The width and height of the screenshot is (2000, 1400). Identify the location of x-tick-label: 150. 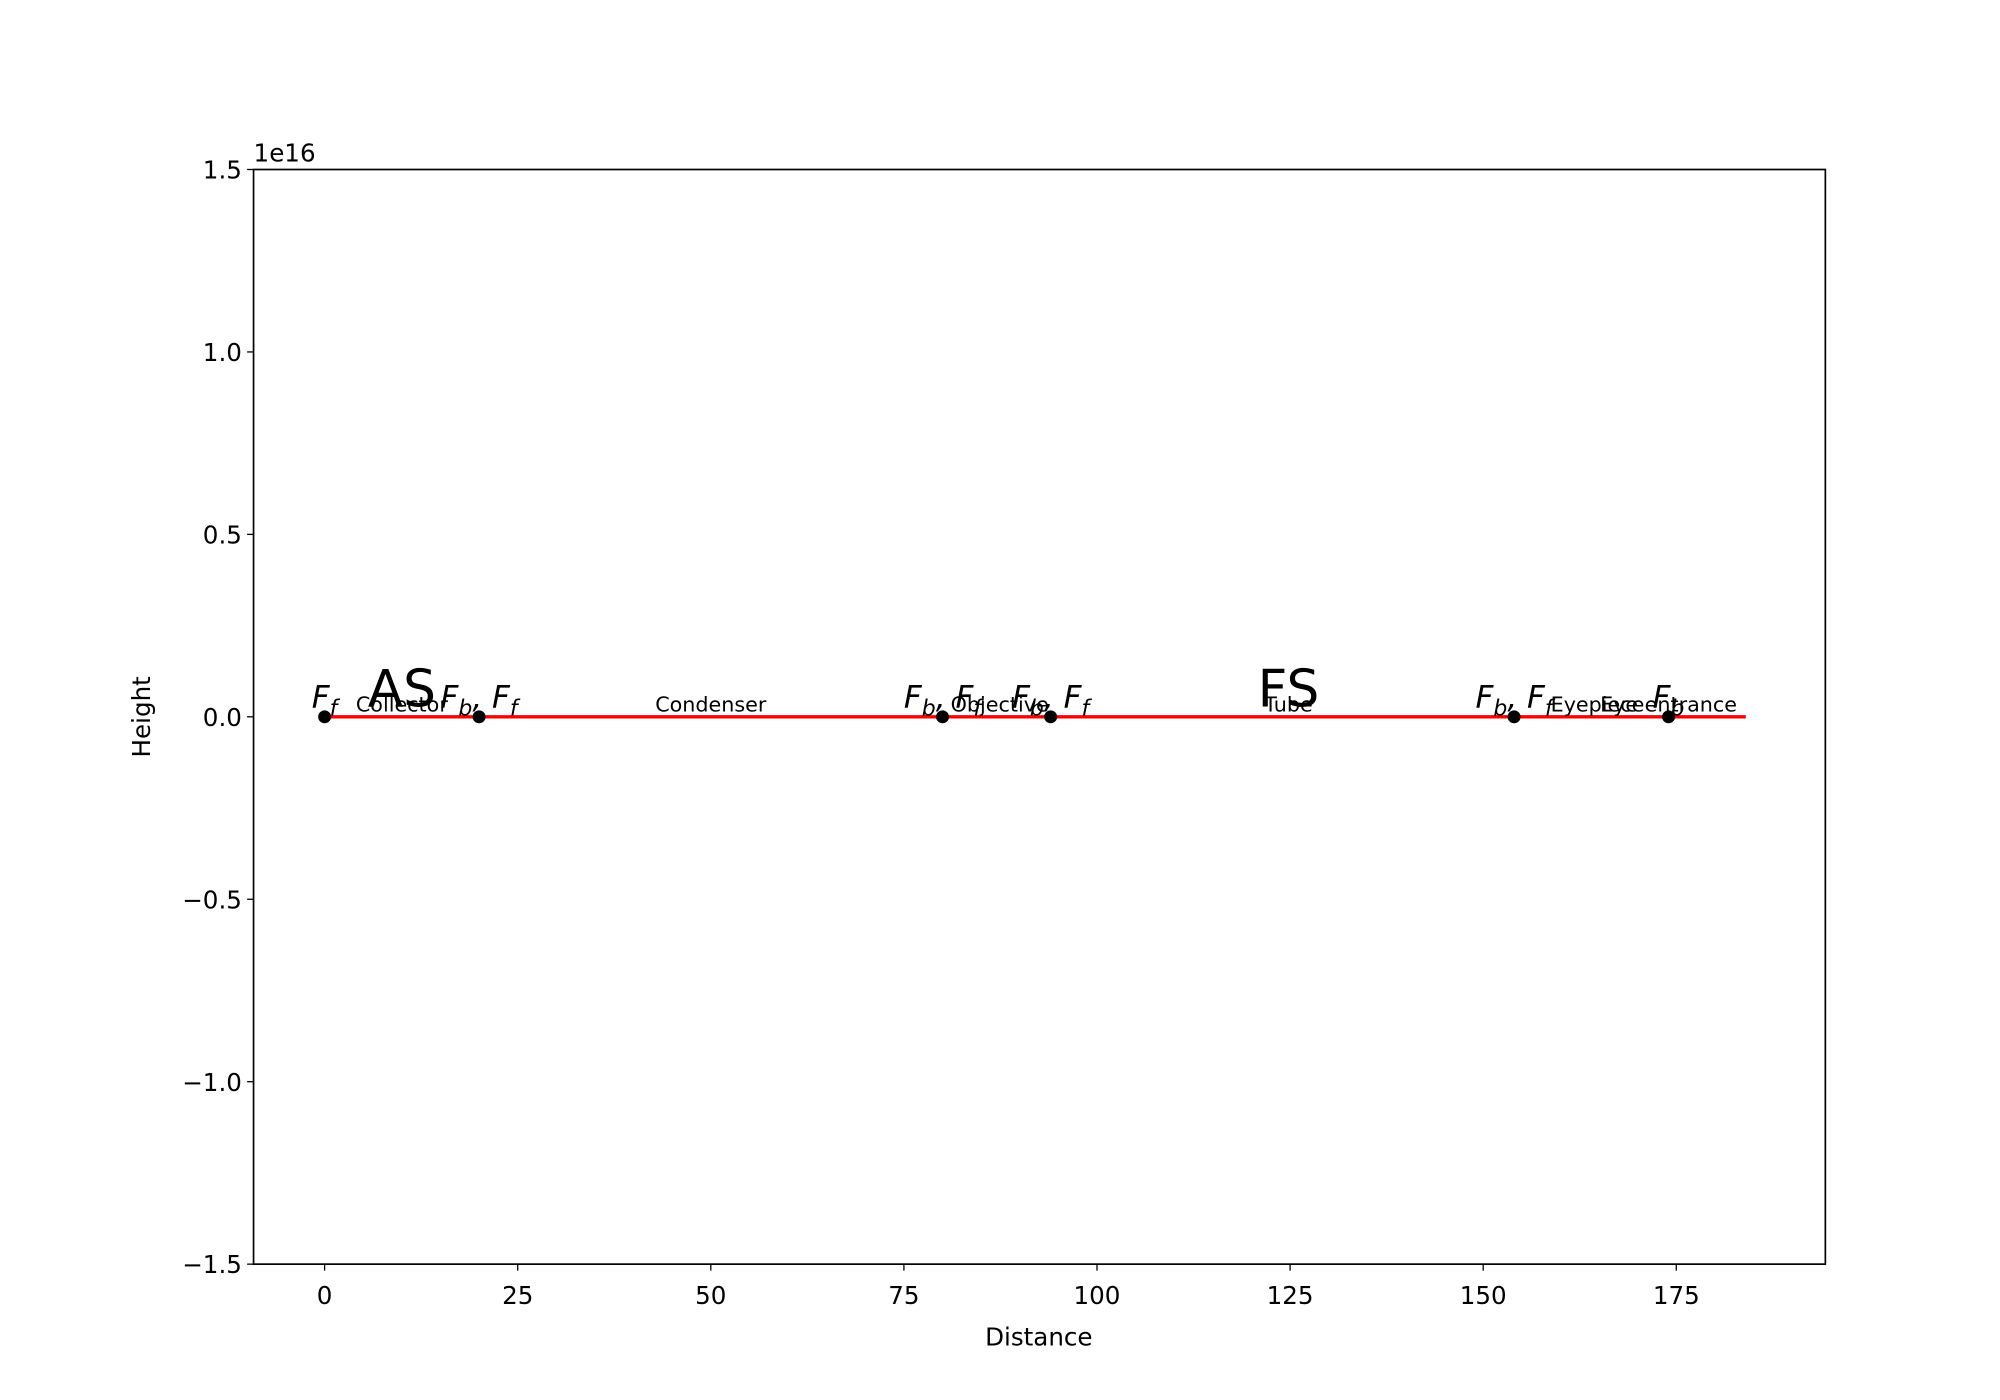
(1483, 1295).